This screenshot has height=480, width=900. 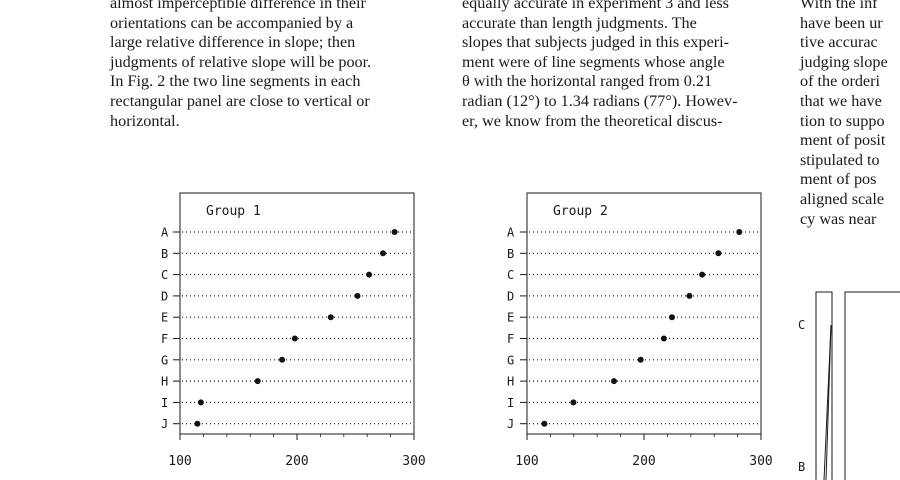 I want to click on text-line: cy was near, so click(x=838, y=218).